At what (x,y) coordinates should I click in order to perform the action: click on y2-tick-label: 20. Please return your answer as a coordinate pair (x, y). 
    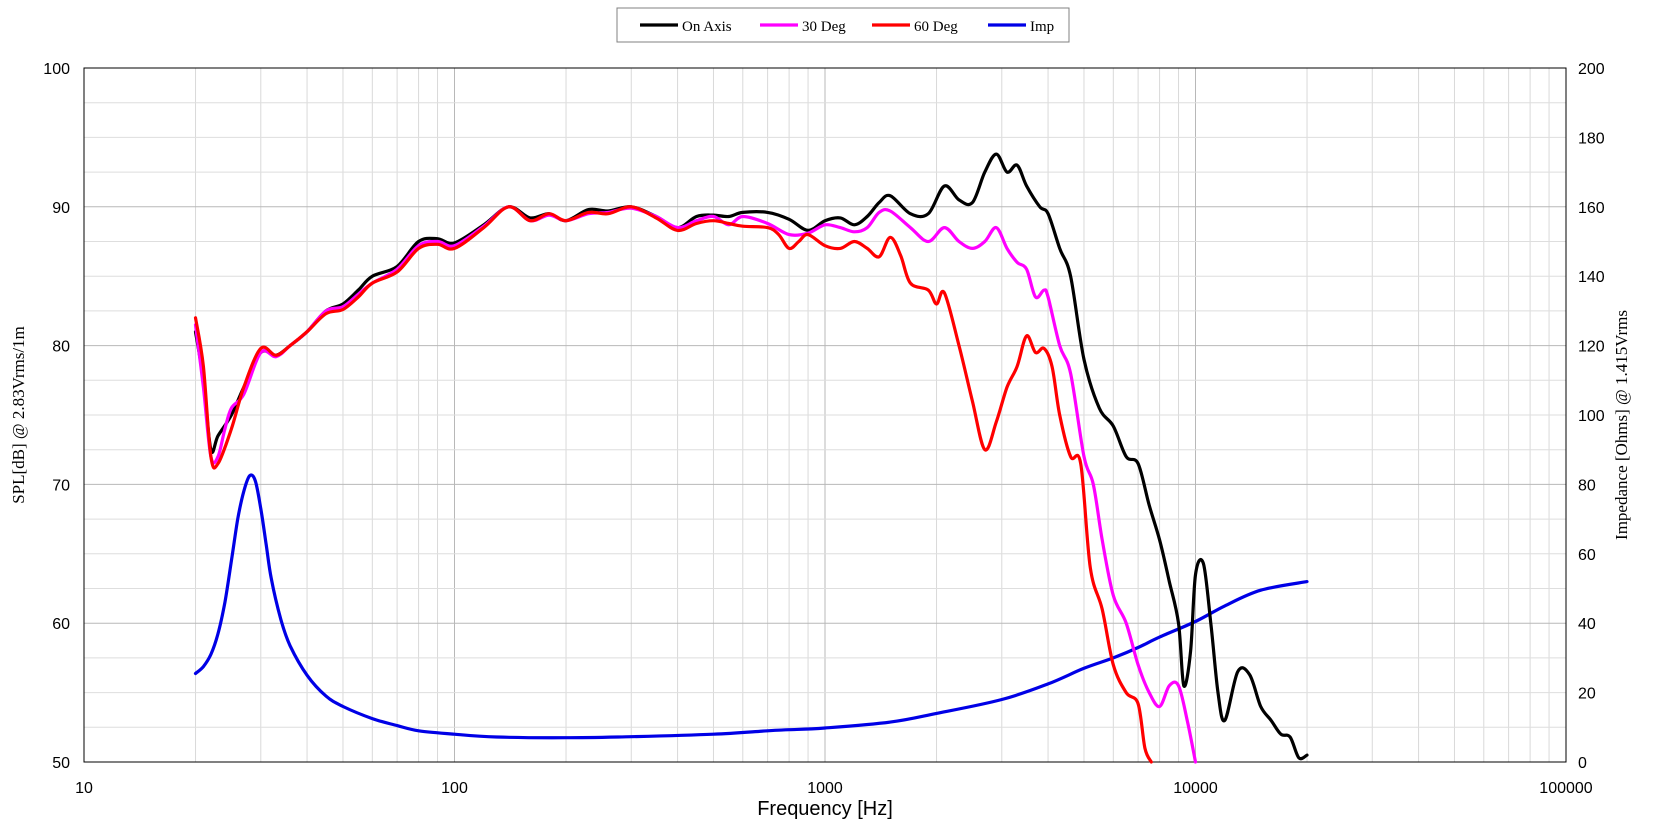
    Looking at the image, I should click on (1587, 694).